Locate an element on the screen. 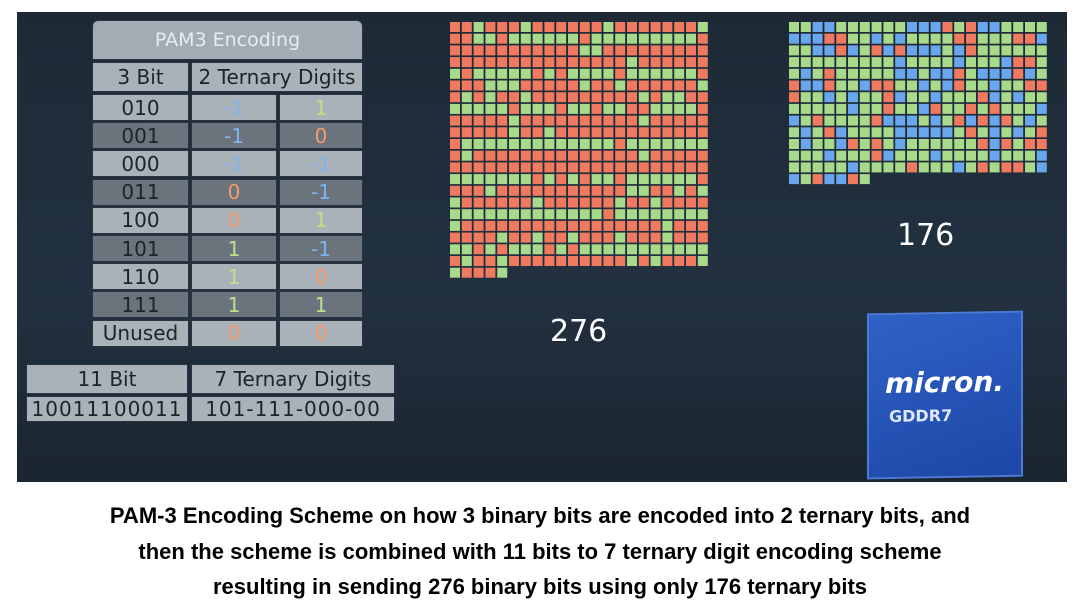 The width and height of the screenshot is (1080, 607). trit-cell: 0 is located at coordinates (234, 333).